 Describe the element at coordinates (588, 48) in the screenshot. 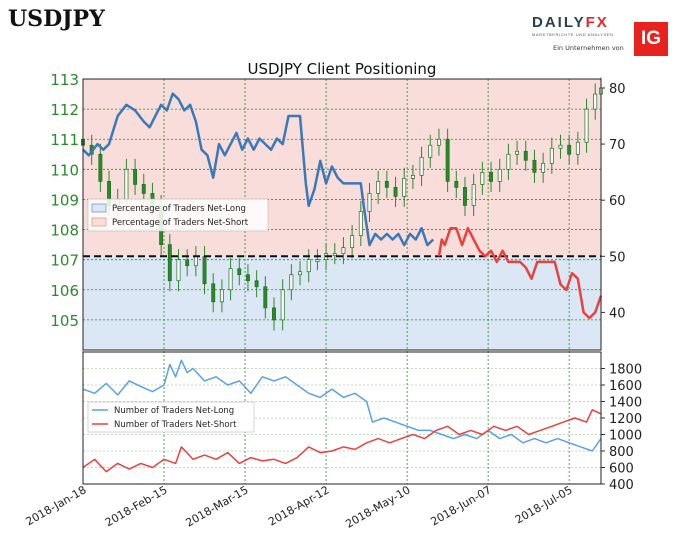

I see `brand-sub: Ein Unternehmen von` at that location.